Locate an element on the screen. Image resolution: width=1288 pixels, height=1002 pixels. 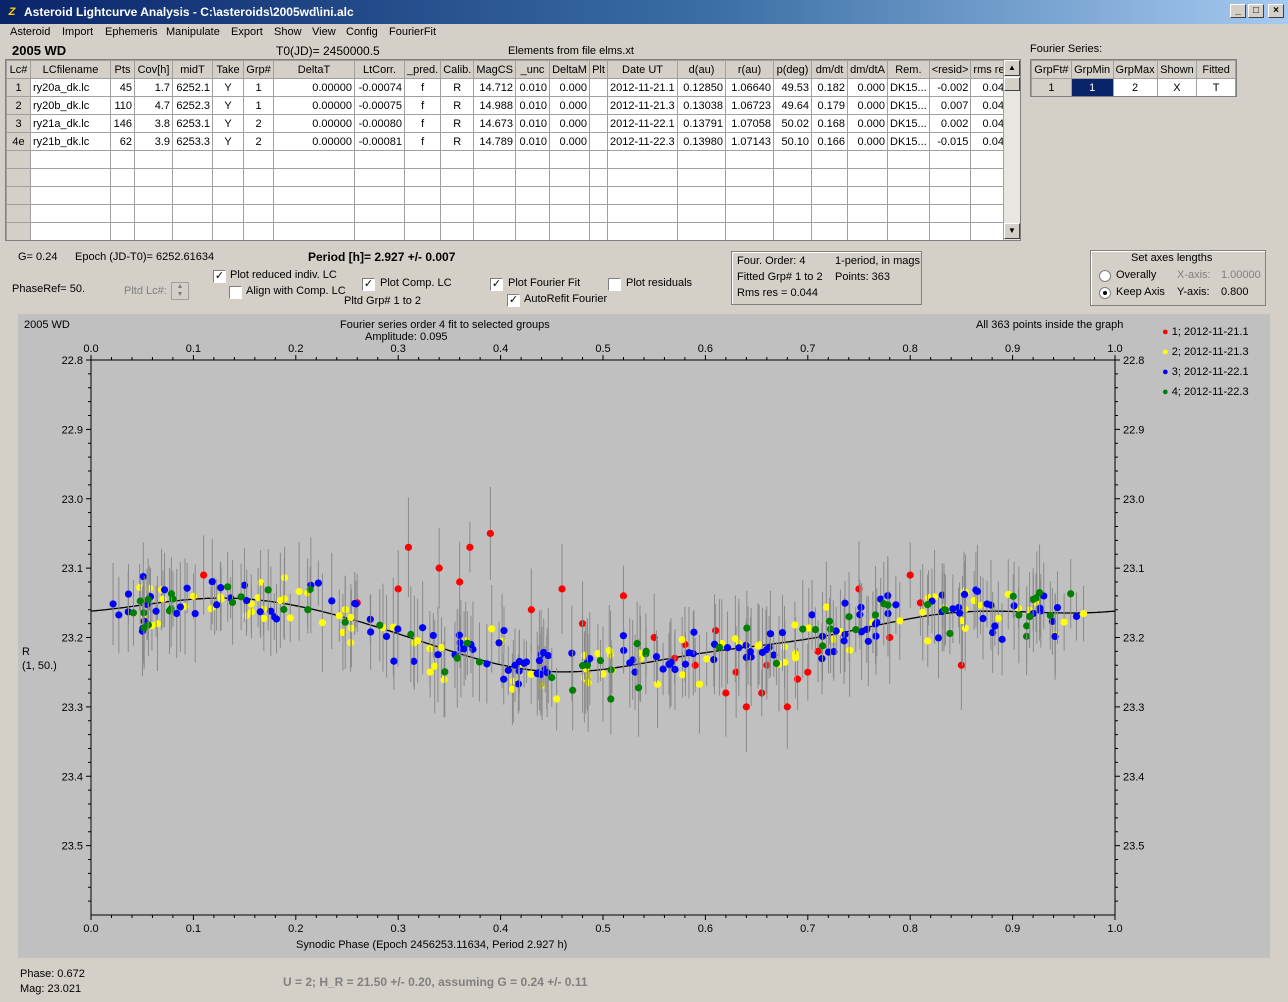
menu-ephemeris: Ephemeris is located at coordinates (131, 32).